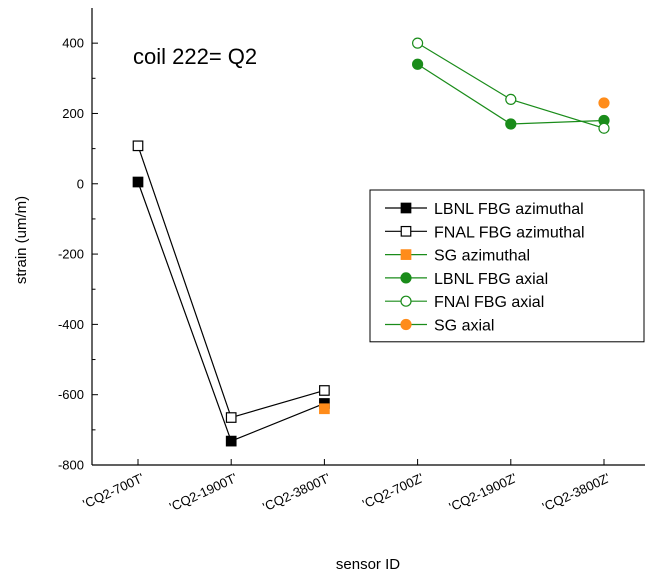 This screenshot has width=645, height=579. What do you see at coordinates (368, 564) in the screenshot?
I see `x-axis-title: sensor ID` at bounding box center [368, 564].